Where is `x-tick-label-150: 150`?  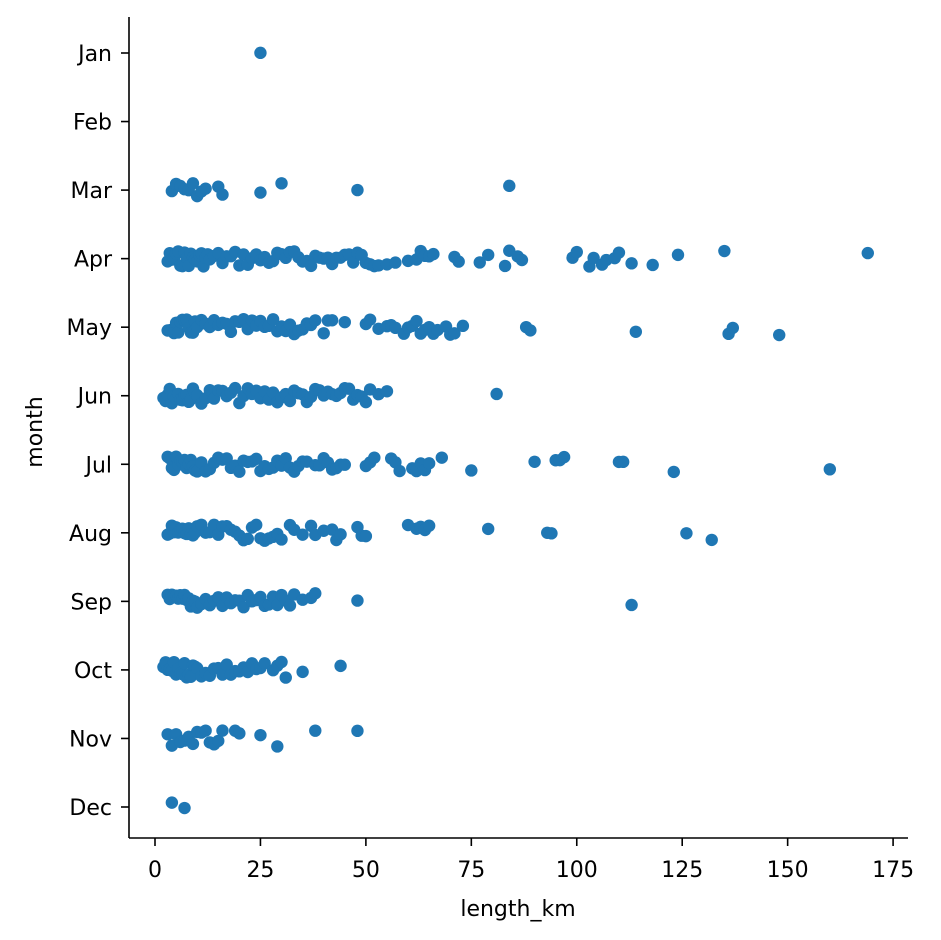 x-tick-label-150: 150 is located at coordinates (788, 870).